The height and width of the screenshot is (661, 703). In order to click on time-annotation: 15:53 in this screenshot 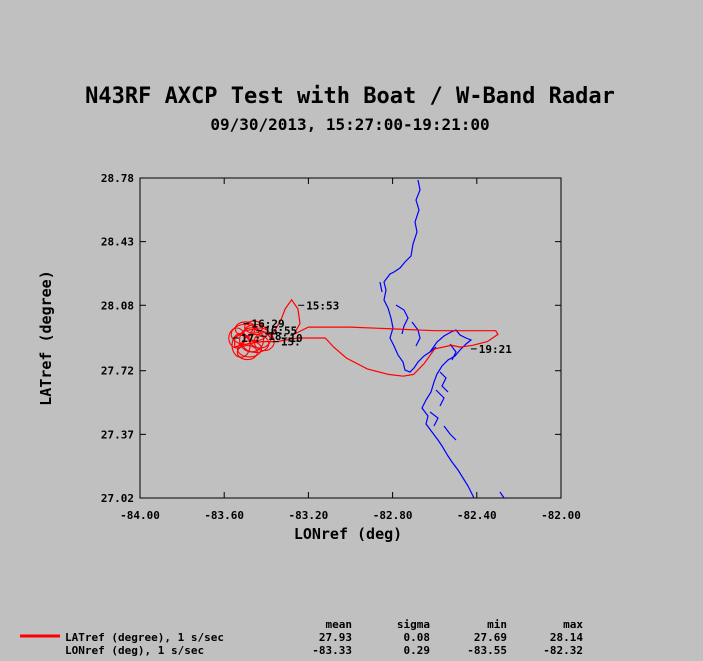, I will do `click(322, 305)`.